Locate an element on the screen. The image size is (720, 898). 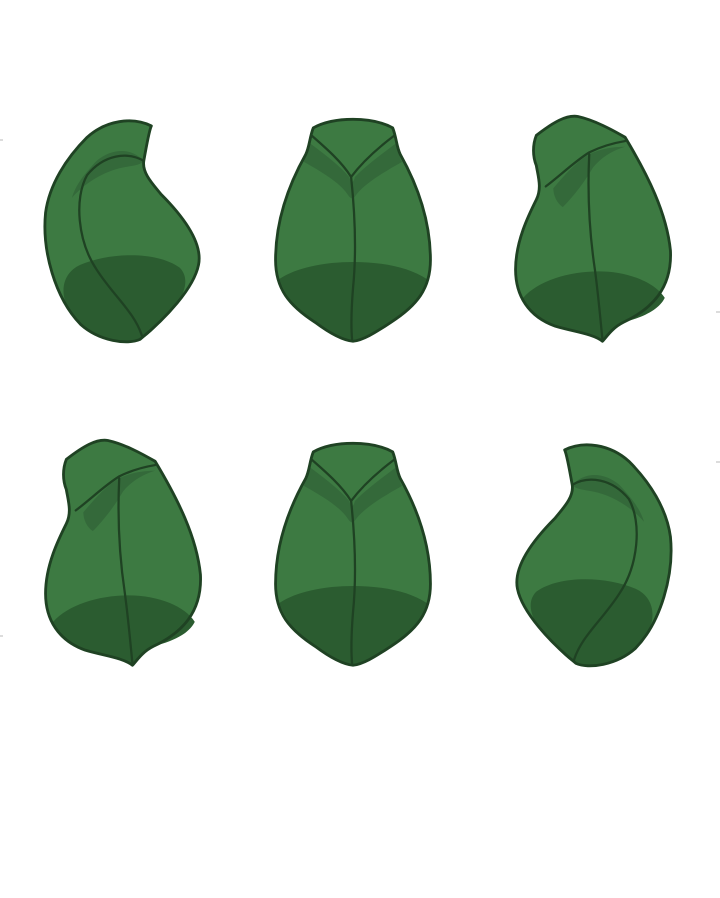
leaf-curl-left is located at coordinates (122, 231).